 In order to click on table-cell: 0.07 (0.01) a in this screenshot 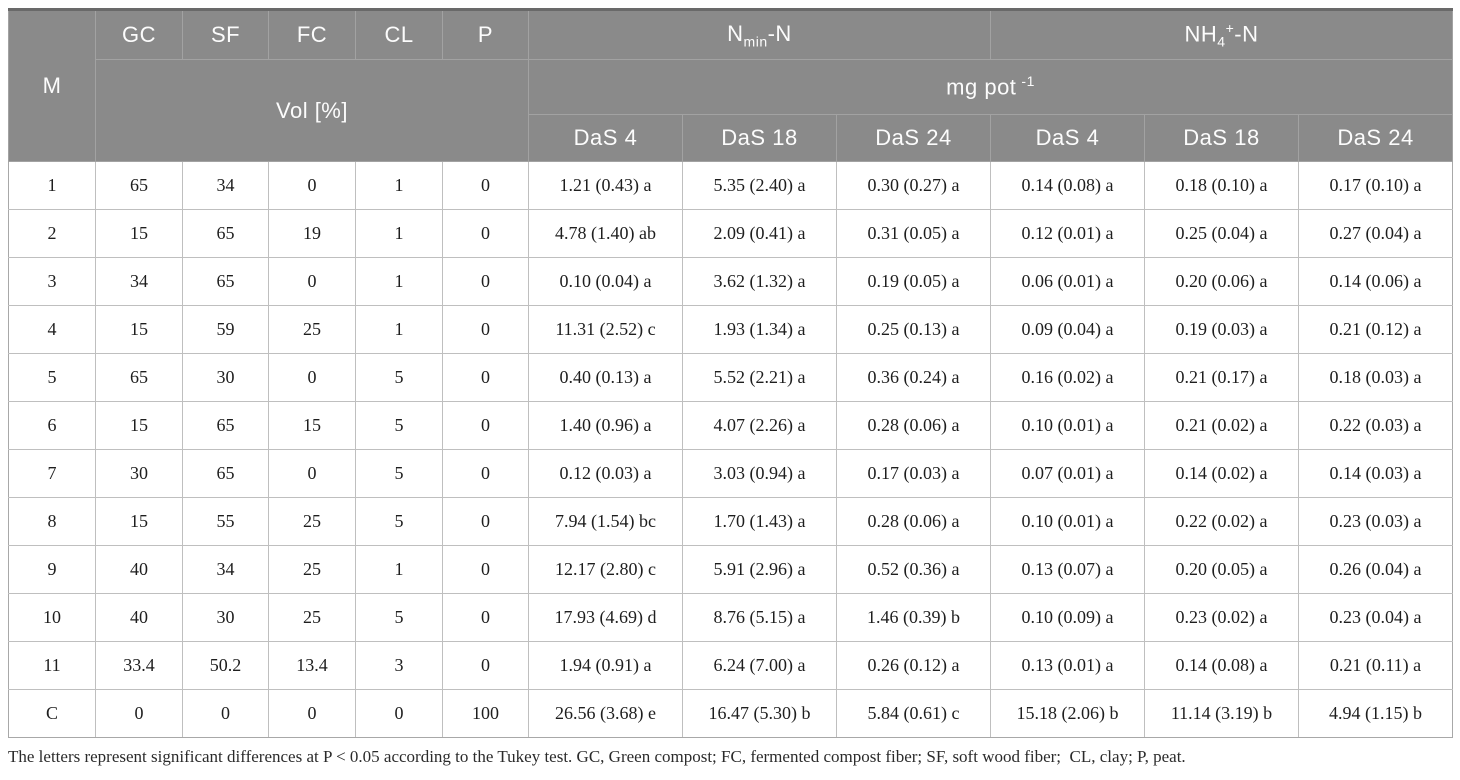, I will do `click(1067, 473)`.